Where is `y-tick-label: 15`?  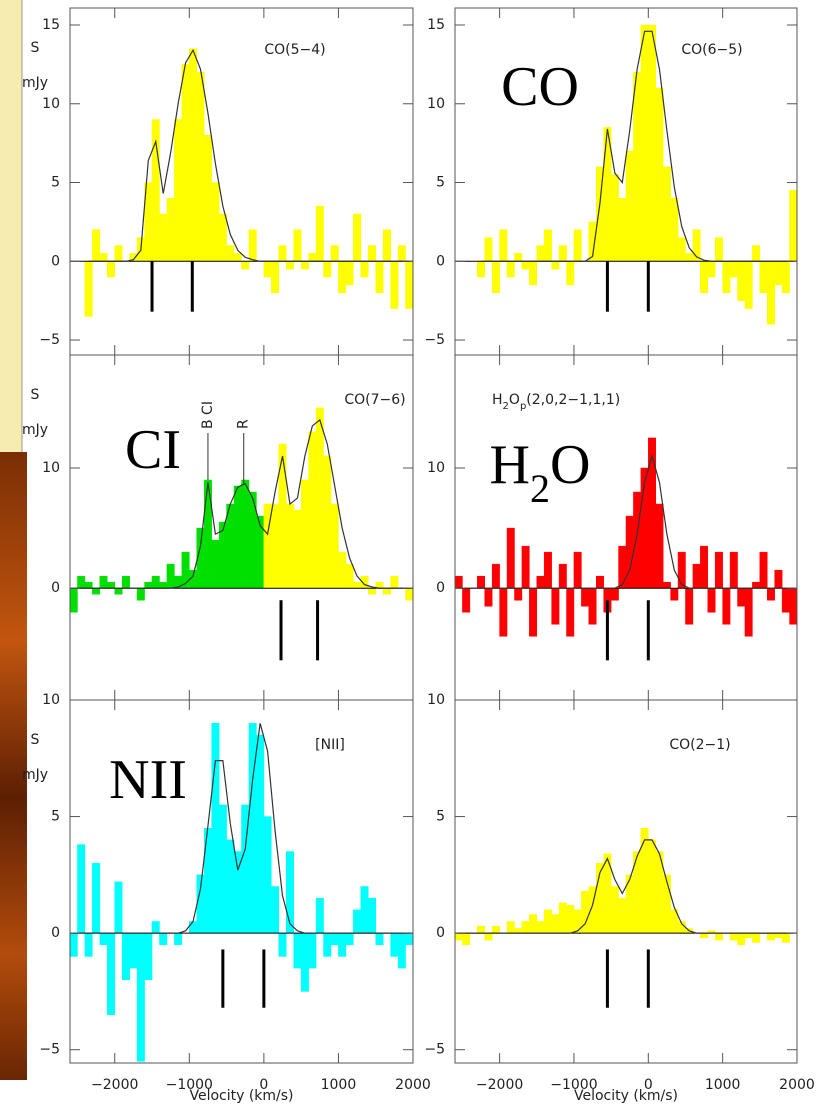 y-tick-label: 15 is located at coordinates (51, 25).